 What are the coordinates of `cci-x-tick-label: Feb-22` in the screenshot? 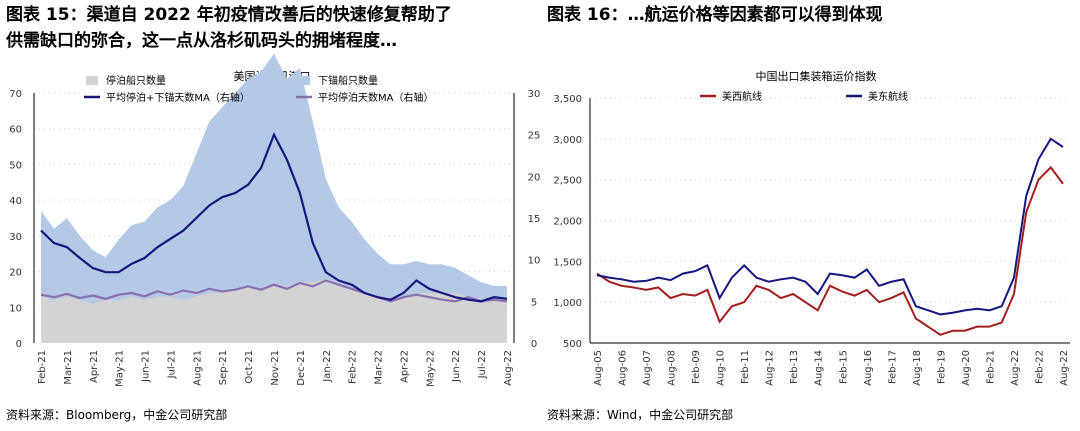 It's located at (1039, 367).